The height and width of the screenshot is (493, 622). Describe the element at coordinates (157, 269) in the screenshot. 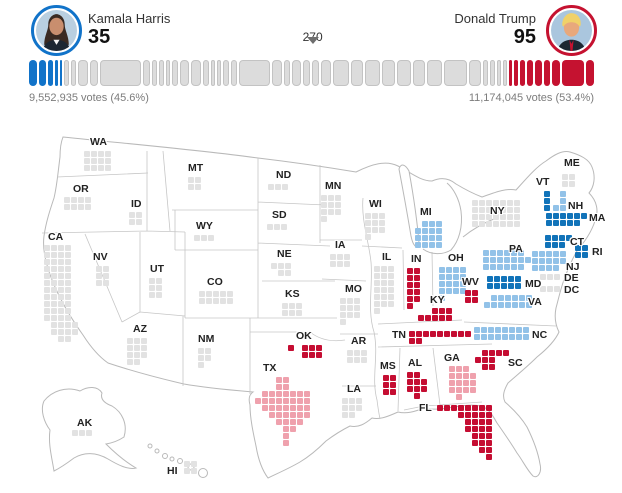

I see `state-label-UT: UT` at that location.